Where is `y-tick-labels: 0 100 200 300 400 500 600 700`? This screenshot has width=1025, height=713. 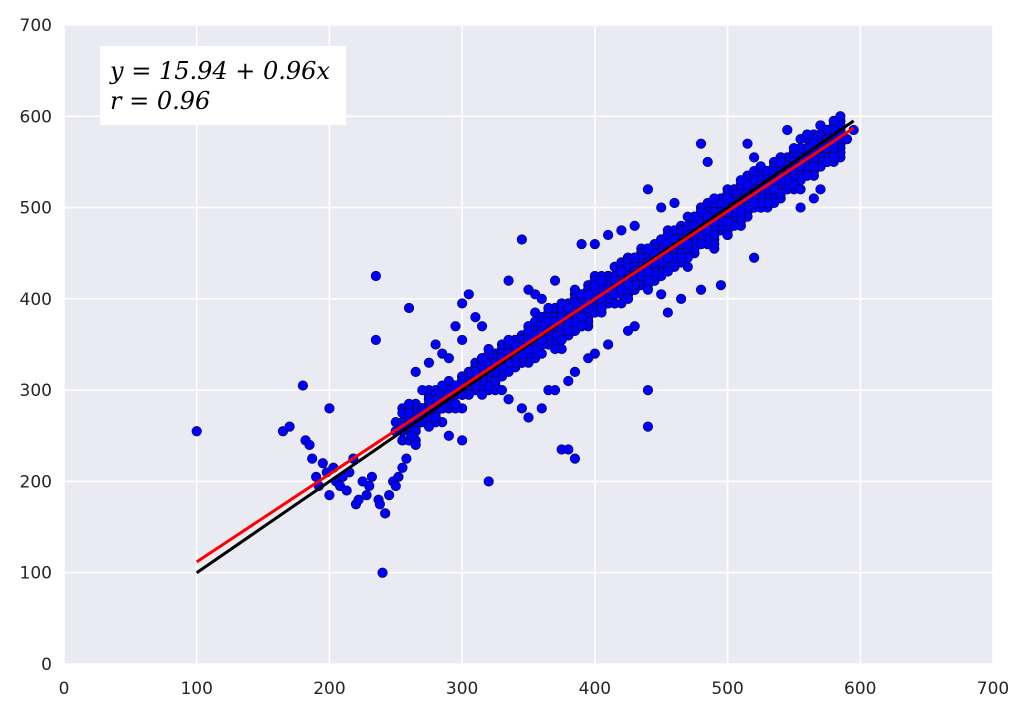 y-tick-labels: 0 100 200 300 400 500 600 700 is located at coordinates (36, 345).